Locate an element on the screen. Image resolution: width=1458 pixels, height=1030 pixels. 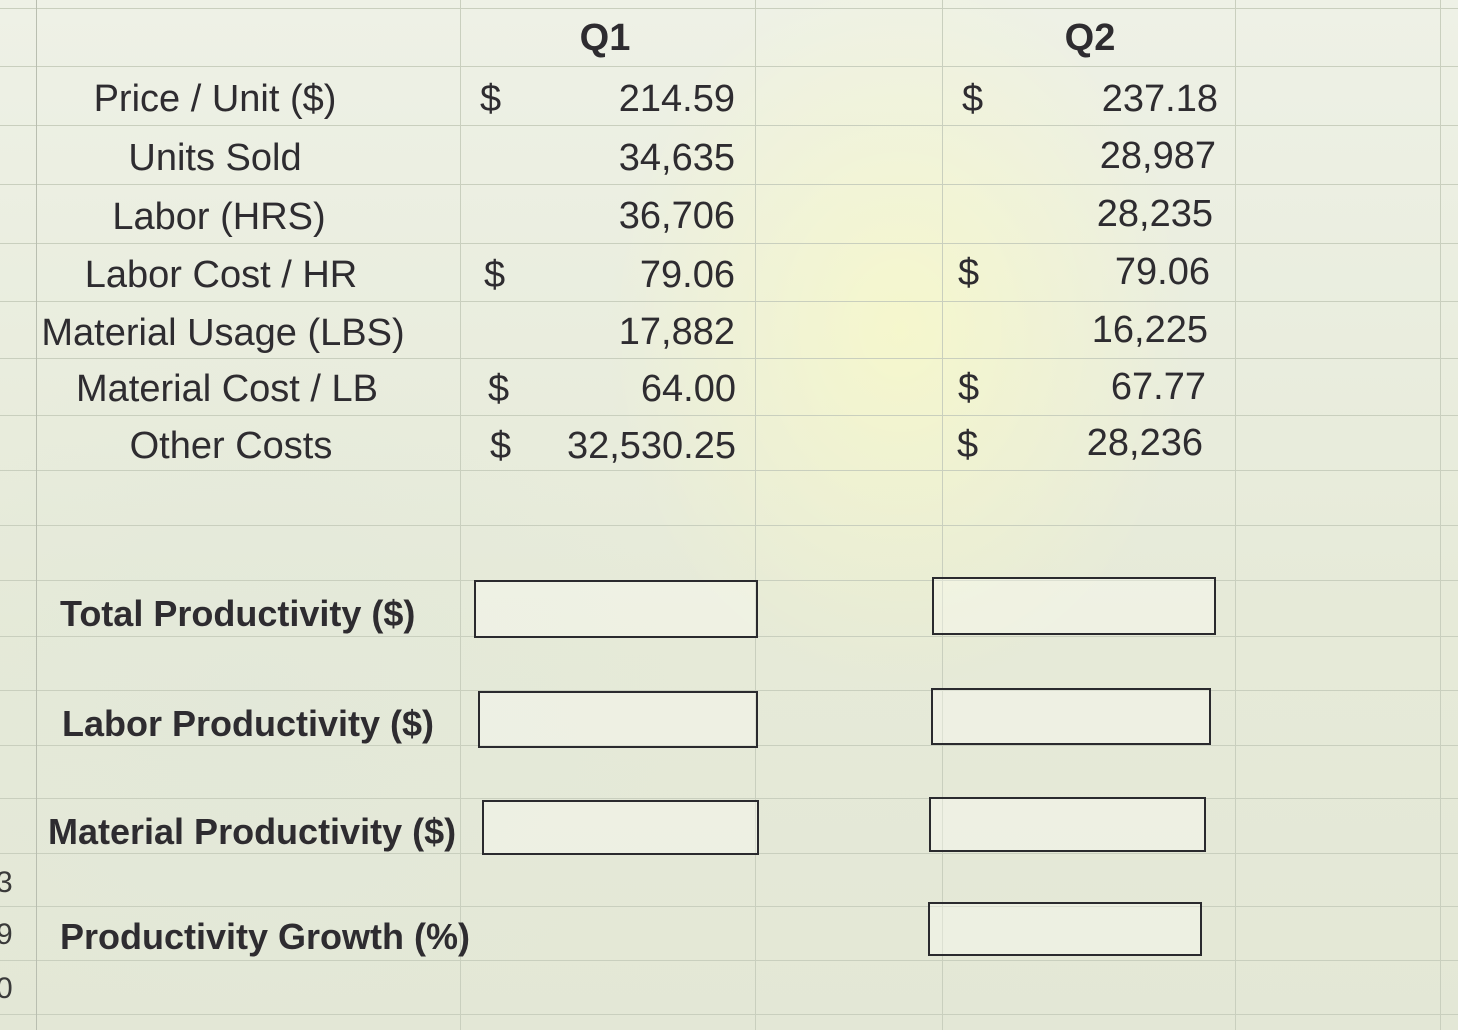
row-label-material-cost-per-lb: Material Cost / LB is located at coordinates (227, 389).